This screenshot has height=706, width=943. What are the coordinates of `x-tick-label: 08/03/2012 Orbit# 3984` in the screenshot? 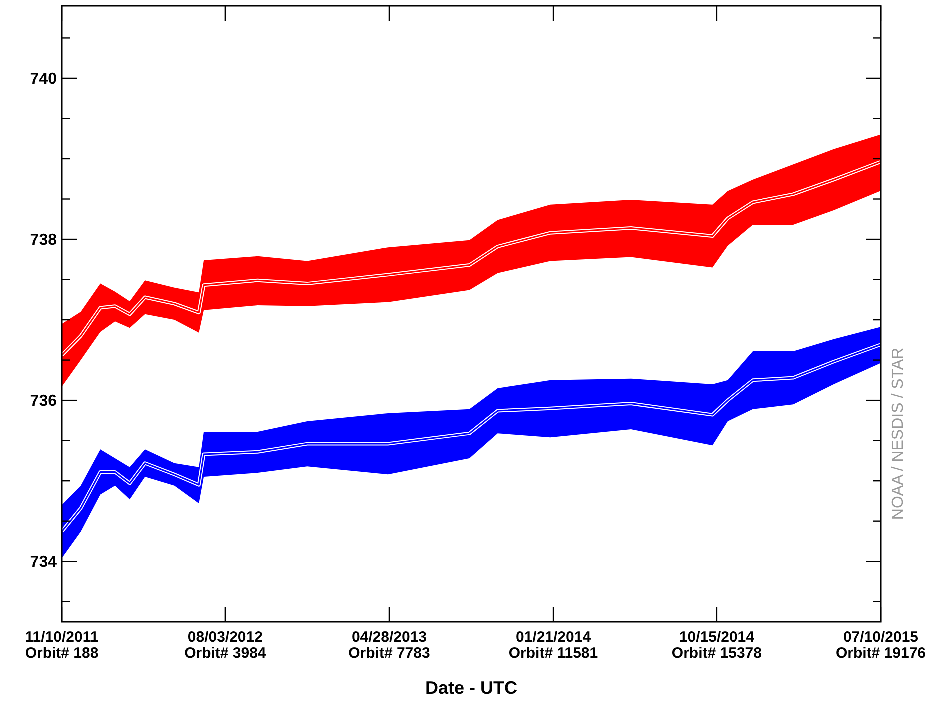 It's located at (225, 645).